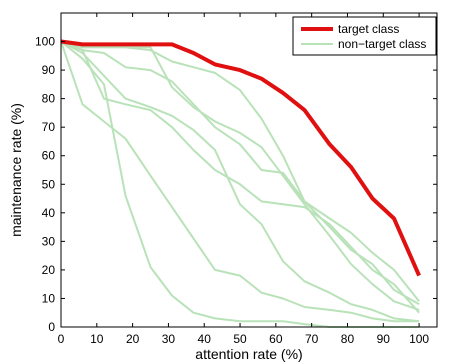 The height and width of the screenshot is (364, 451). I want to click on x-tick-label: 10, so click(97, 339).